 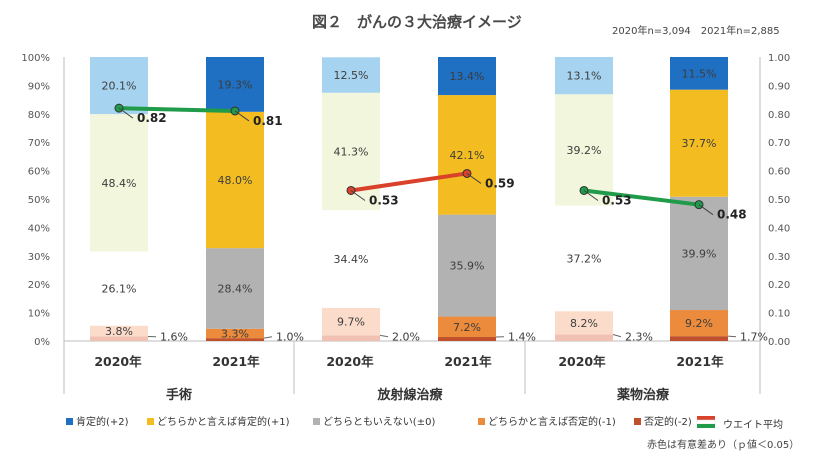 I want to click on segment-label: 26.1%, so click(x=119, y=289).